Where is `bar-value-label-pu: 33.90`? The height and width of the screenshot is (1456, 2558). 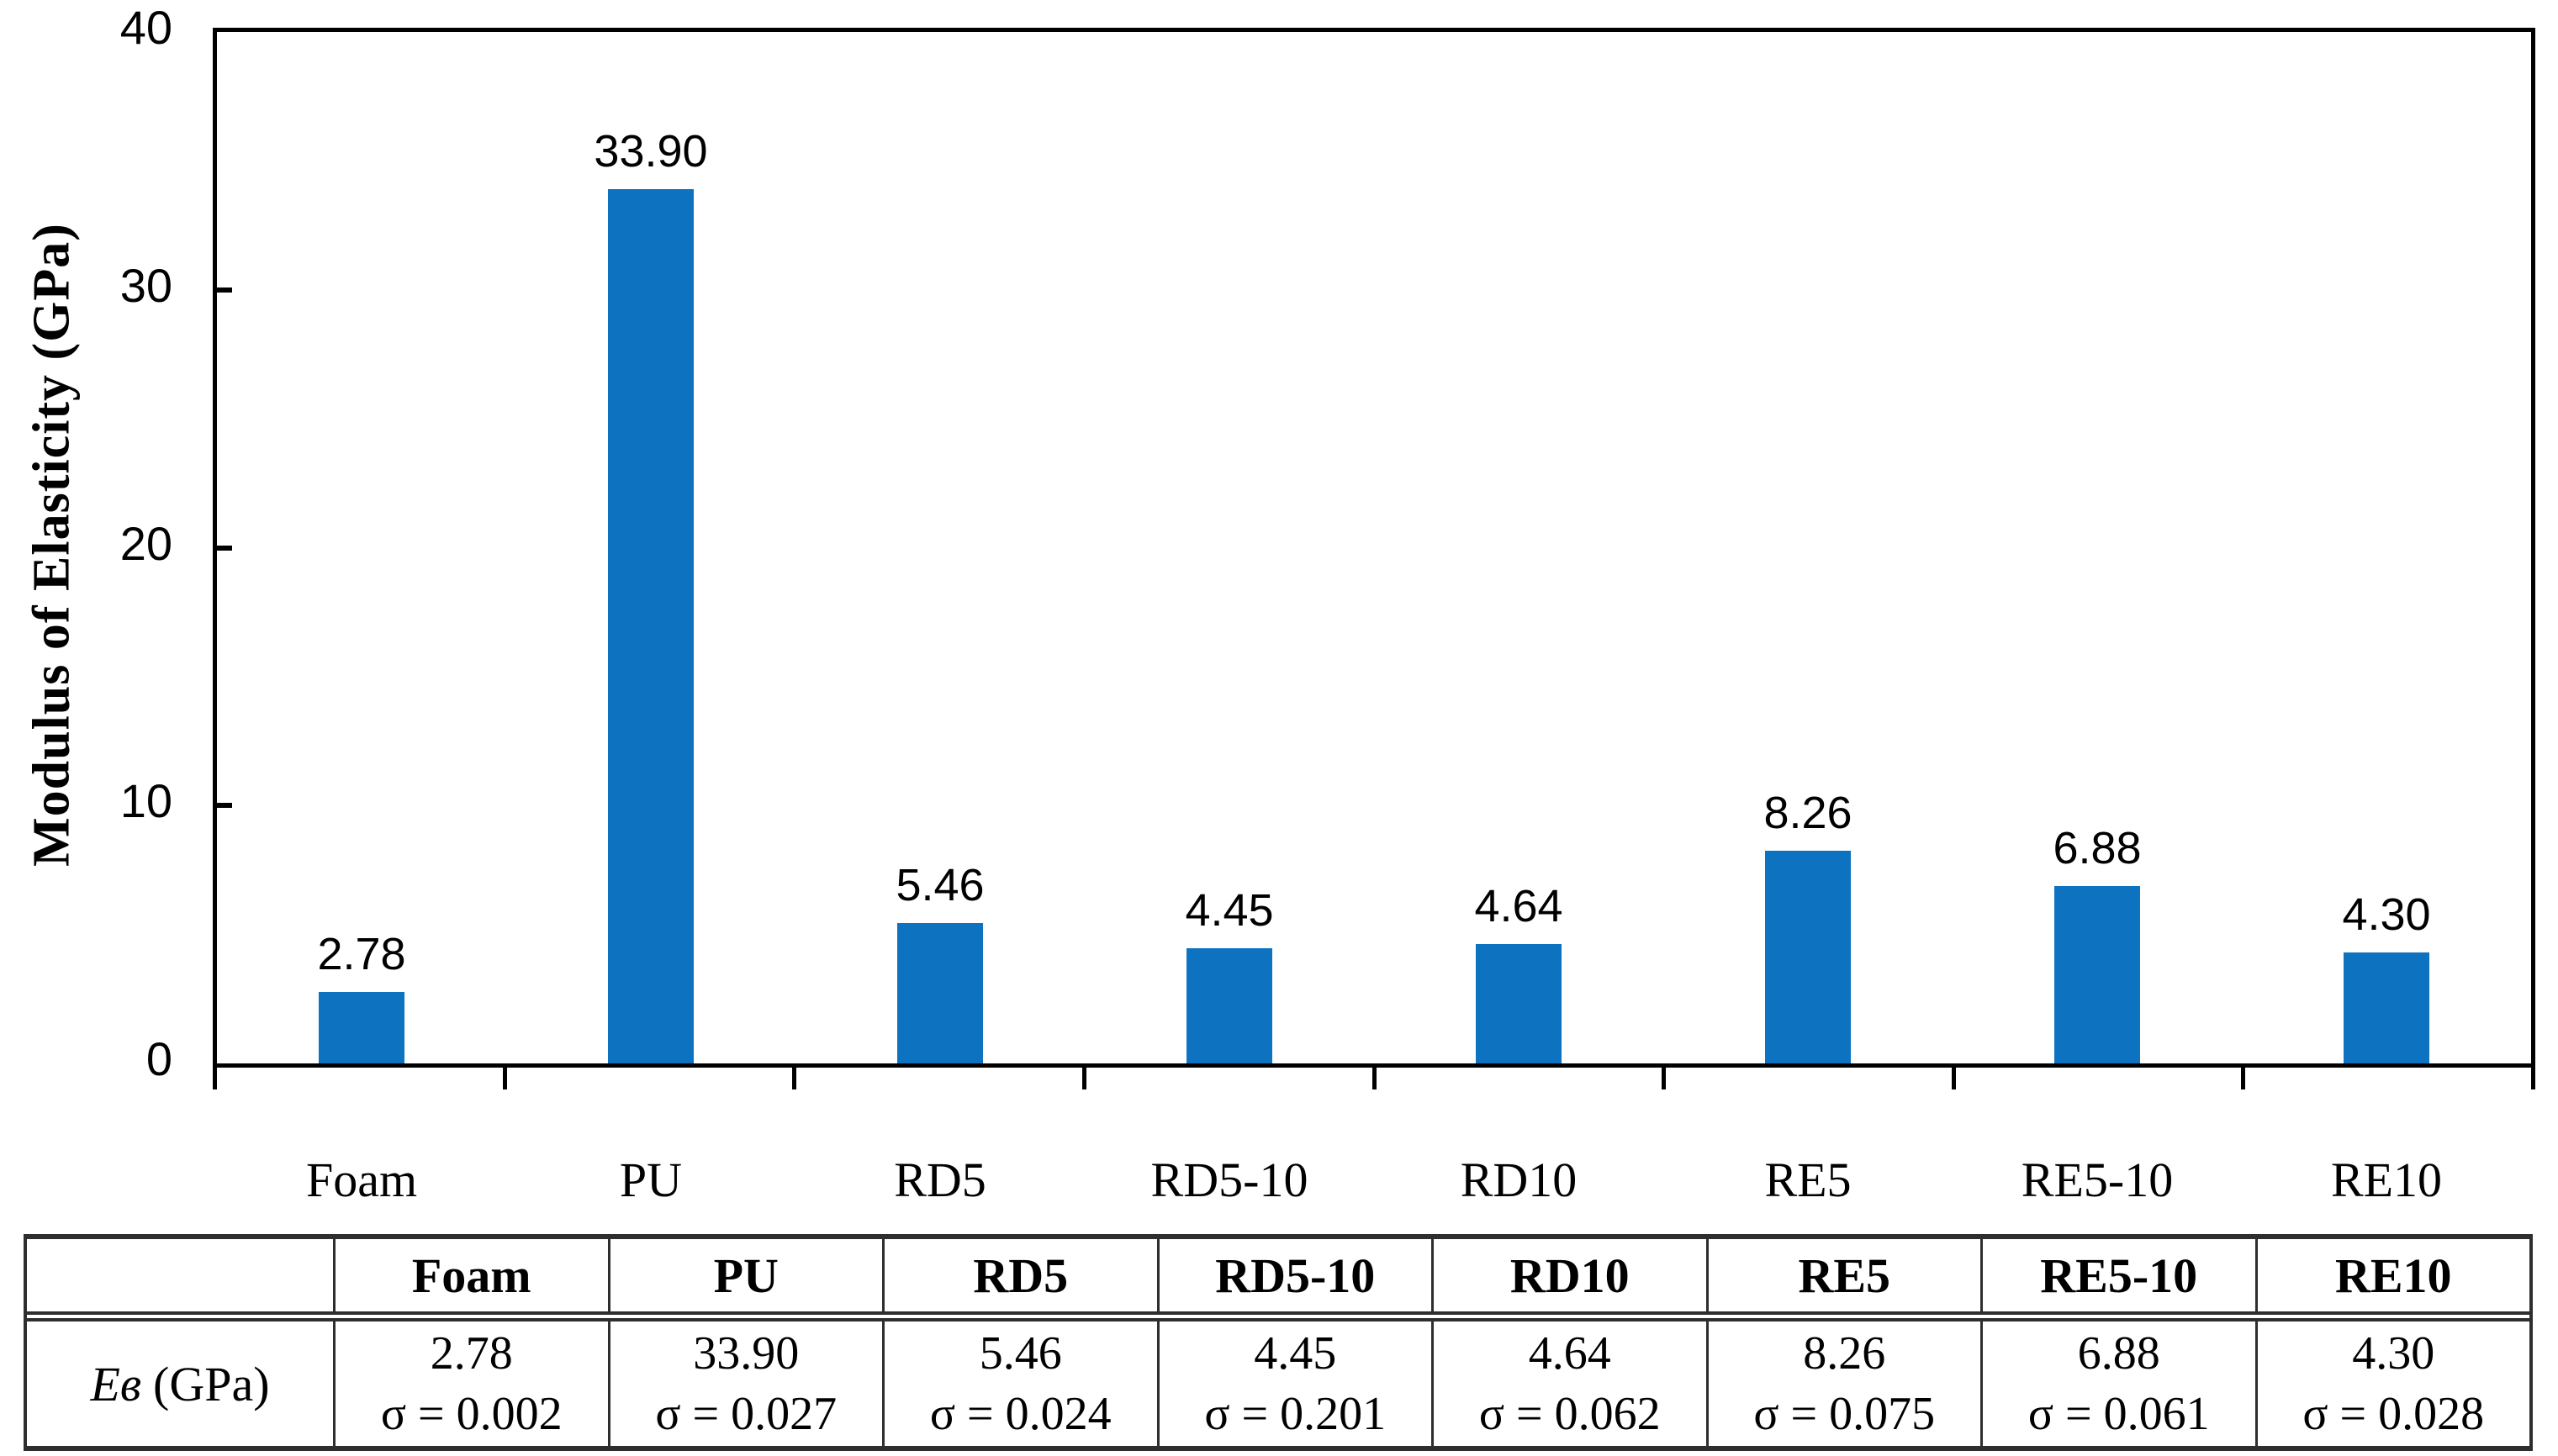 bar-value-label-pu: 33.90 is located at coordinates (651, 151).